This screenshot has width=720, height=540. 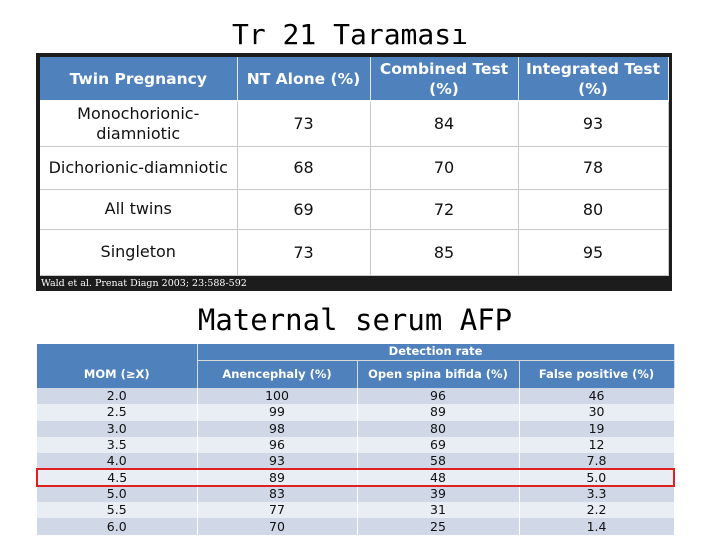 I want to click on table-row: 3.5 96 69 12, so click(x=356, y=445).